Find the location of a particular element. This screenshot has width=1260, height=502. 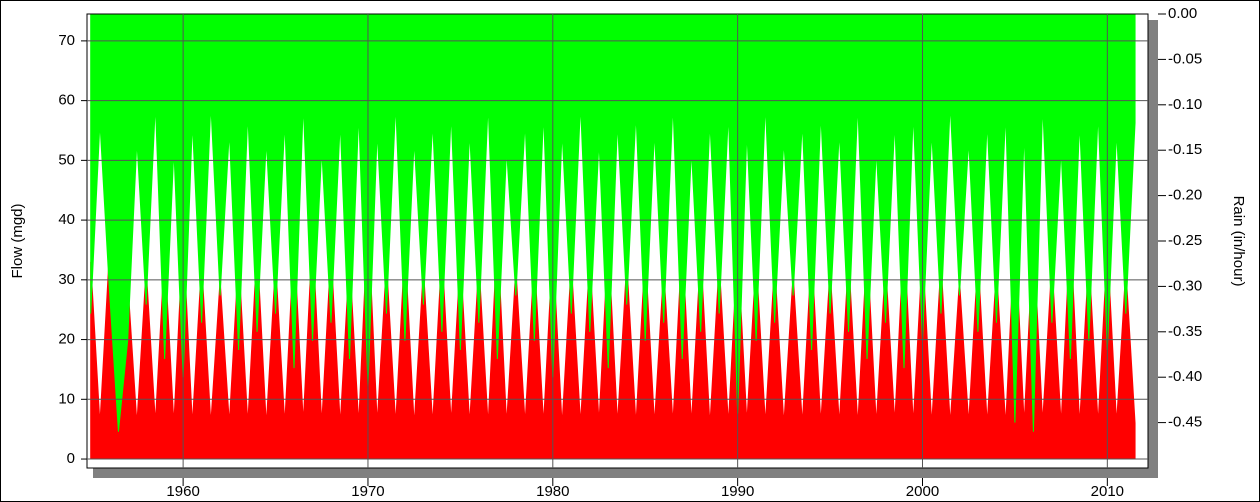

x-tick-label: 1970 is located at coordinates (367, 491).